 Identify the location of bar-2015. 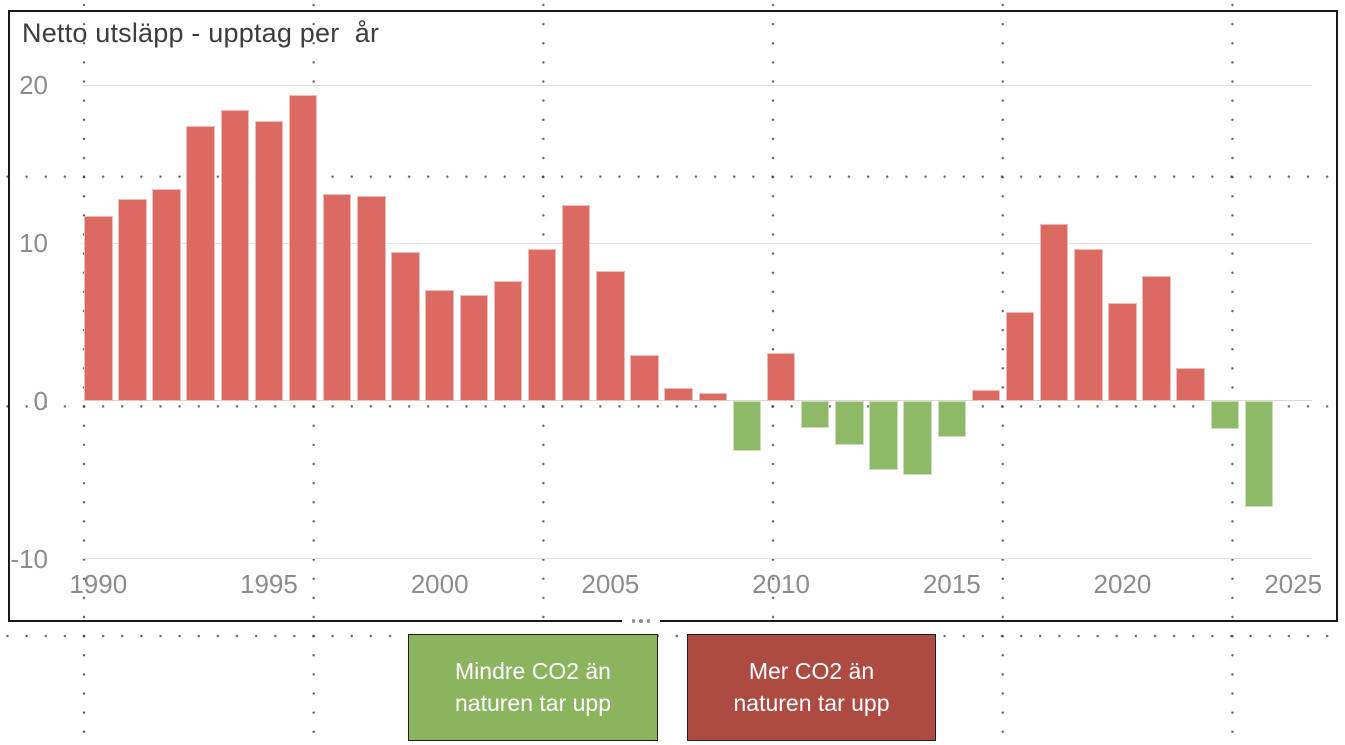
(951, 419).